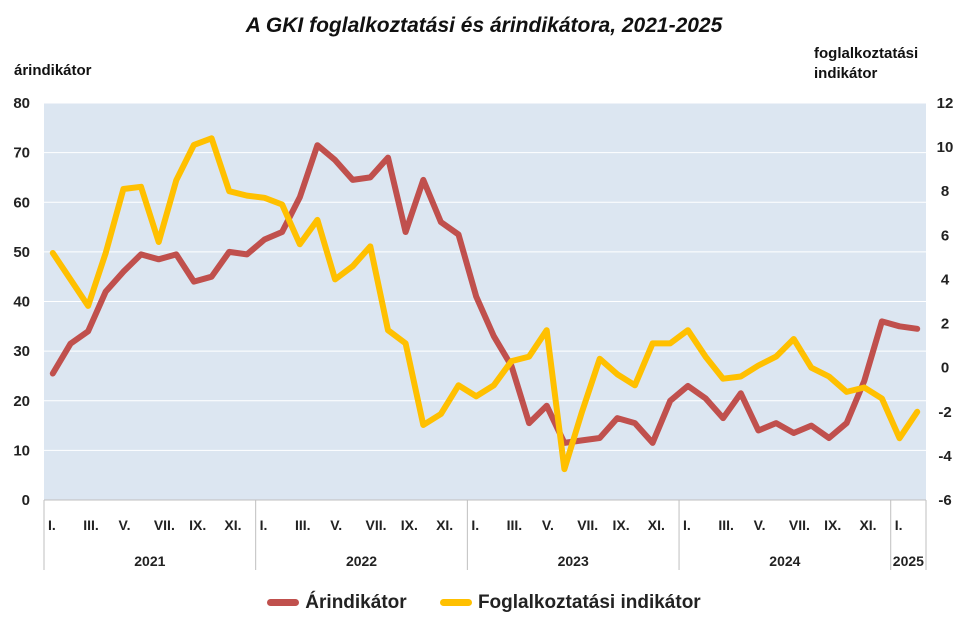 Image resolution: width=968 pixels, height=631 pixels. I want to click on y-tick-label-left: 60, so click(21, 202).